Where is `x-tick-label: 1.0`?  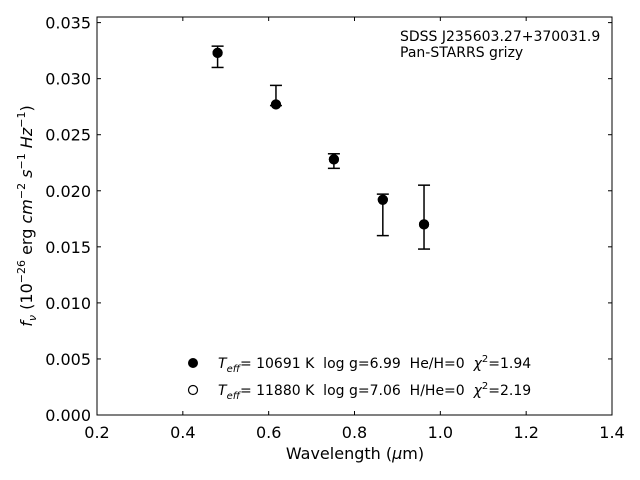 x-tick-label: 1.0 is located at coordinates (440, 432).